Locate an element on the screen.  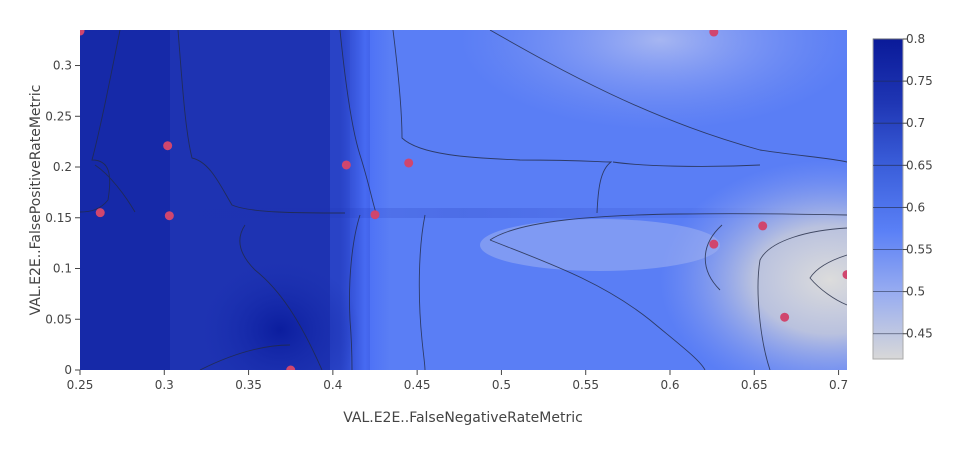
colorbar-tick-label: 0.5 is located at coordinates (915, 292).